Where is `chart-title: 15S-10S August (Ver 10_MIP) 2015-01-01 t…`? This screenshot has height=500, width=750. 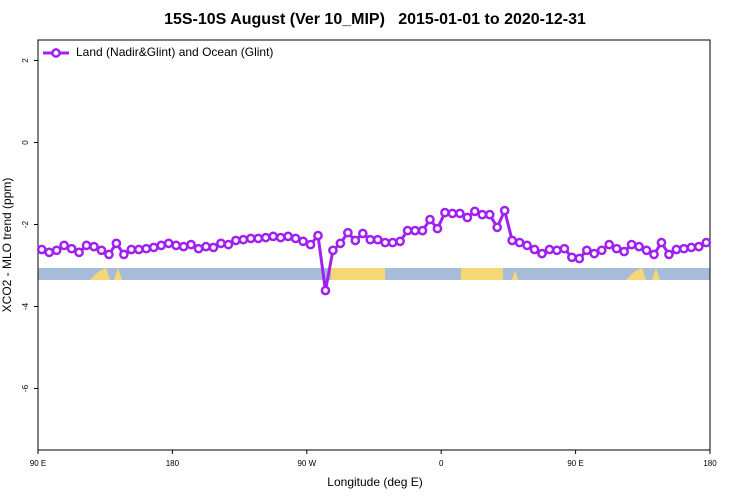
chart-title: 15S-10S August (Ver 10_MIP) 2015-01-01 t… is located at coordinates (375, 19).